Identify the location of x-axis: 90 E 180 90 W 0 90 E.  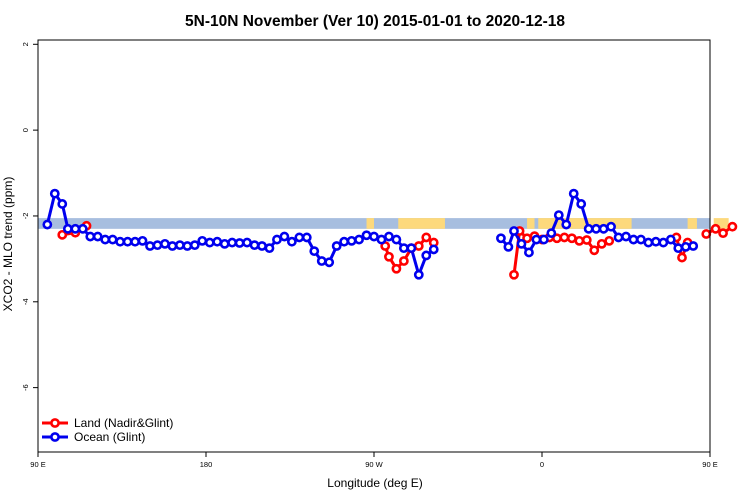
(374, 460).